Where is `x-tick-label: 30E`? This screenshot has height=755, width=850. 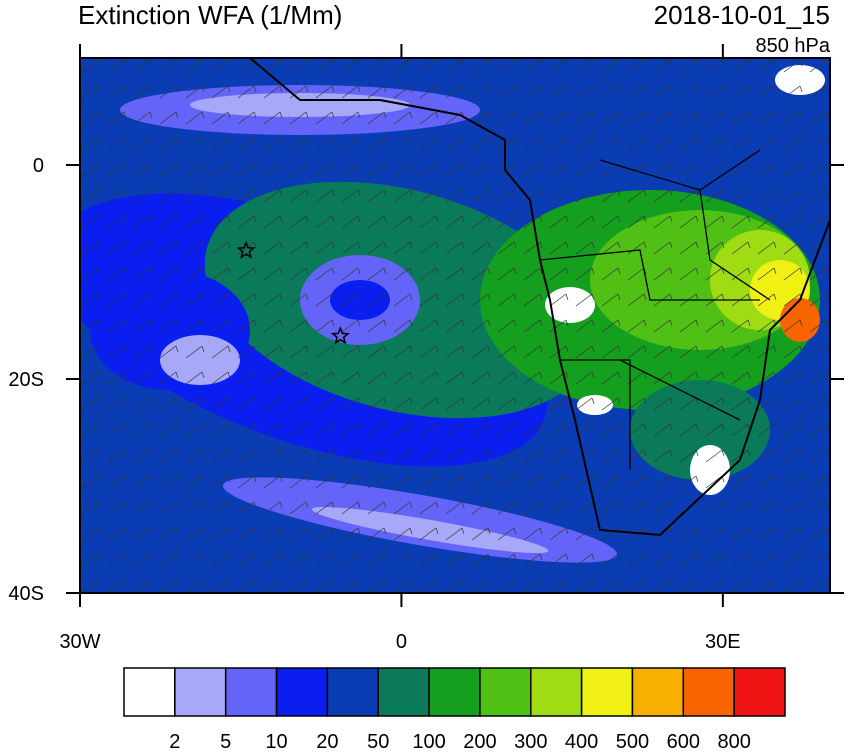 x-tick-label: 30E is located at coordinates (723, 642).